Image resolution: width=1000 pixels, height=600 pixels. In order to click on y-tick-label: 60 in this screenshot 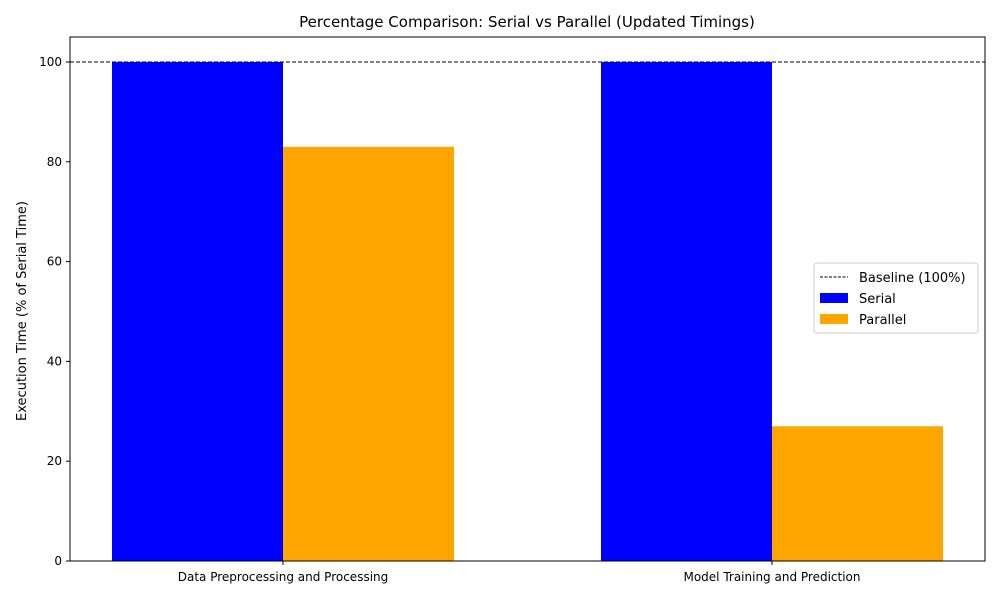, I will do `click(54, 262)`.